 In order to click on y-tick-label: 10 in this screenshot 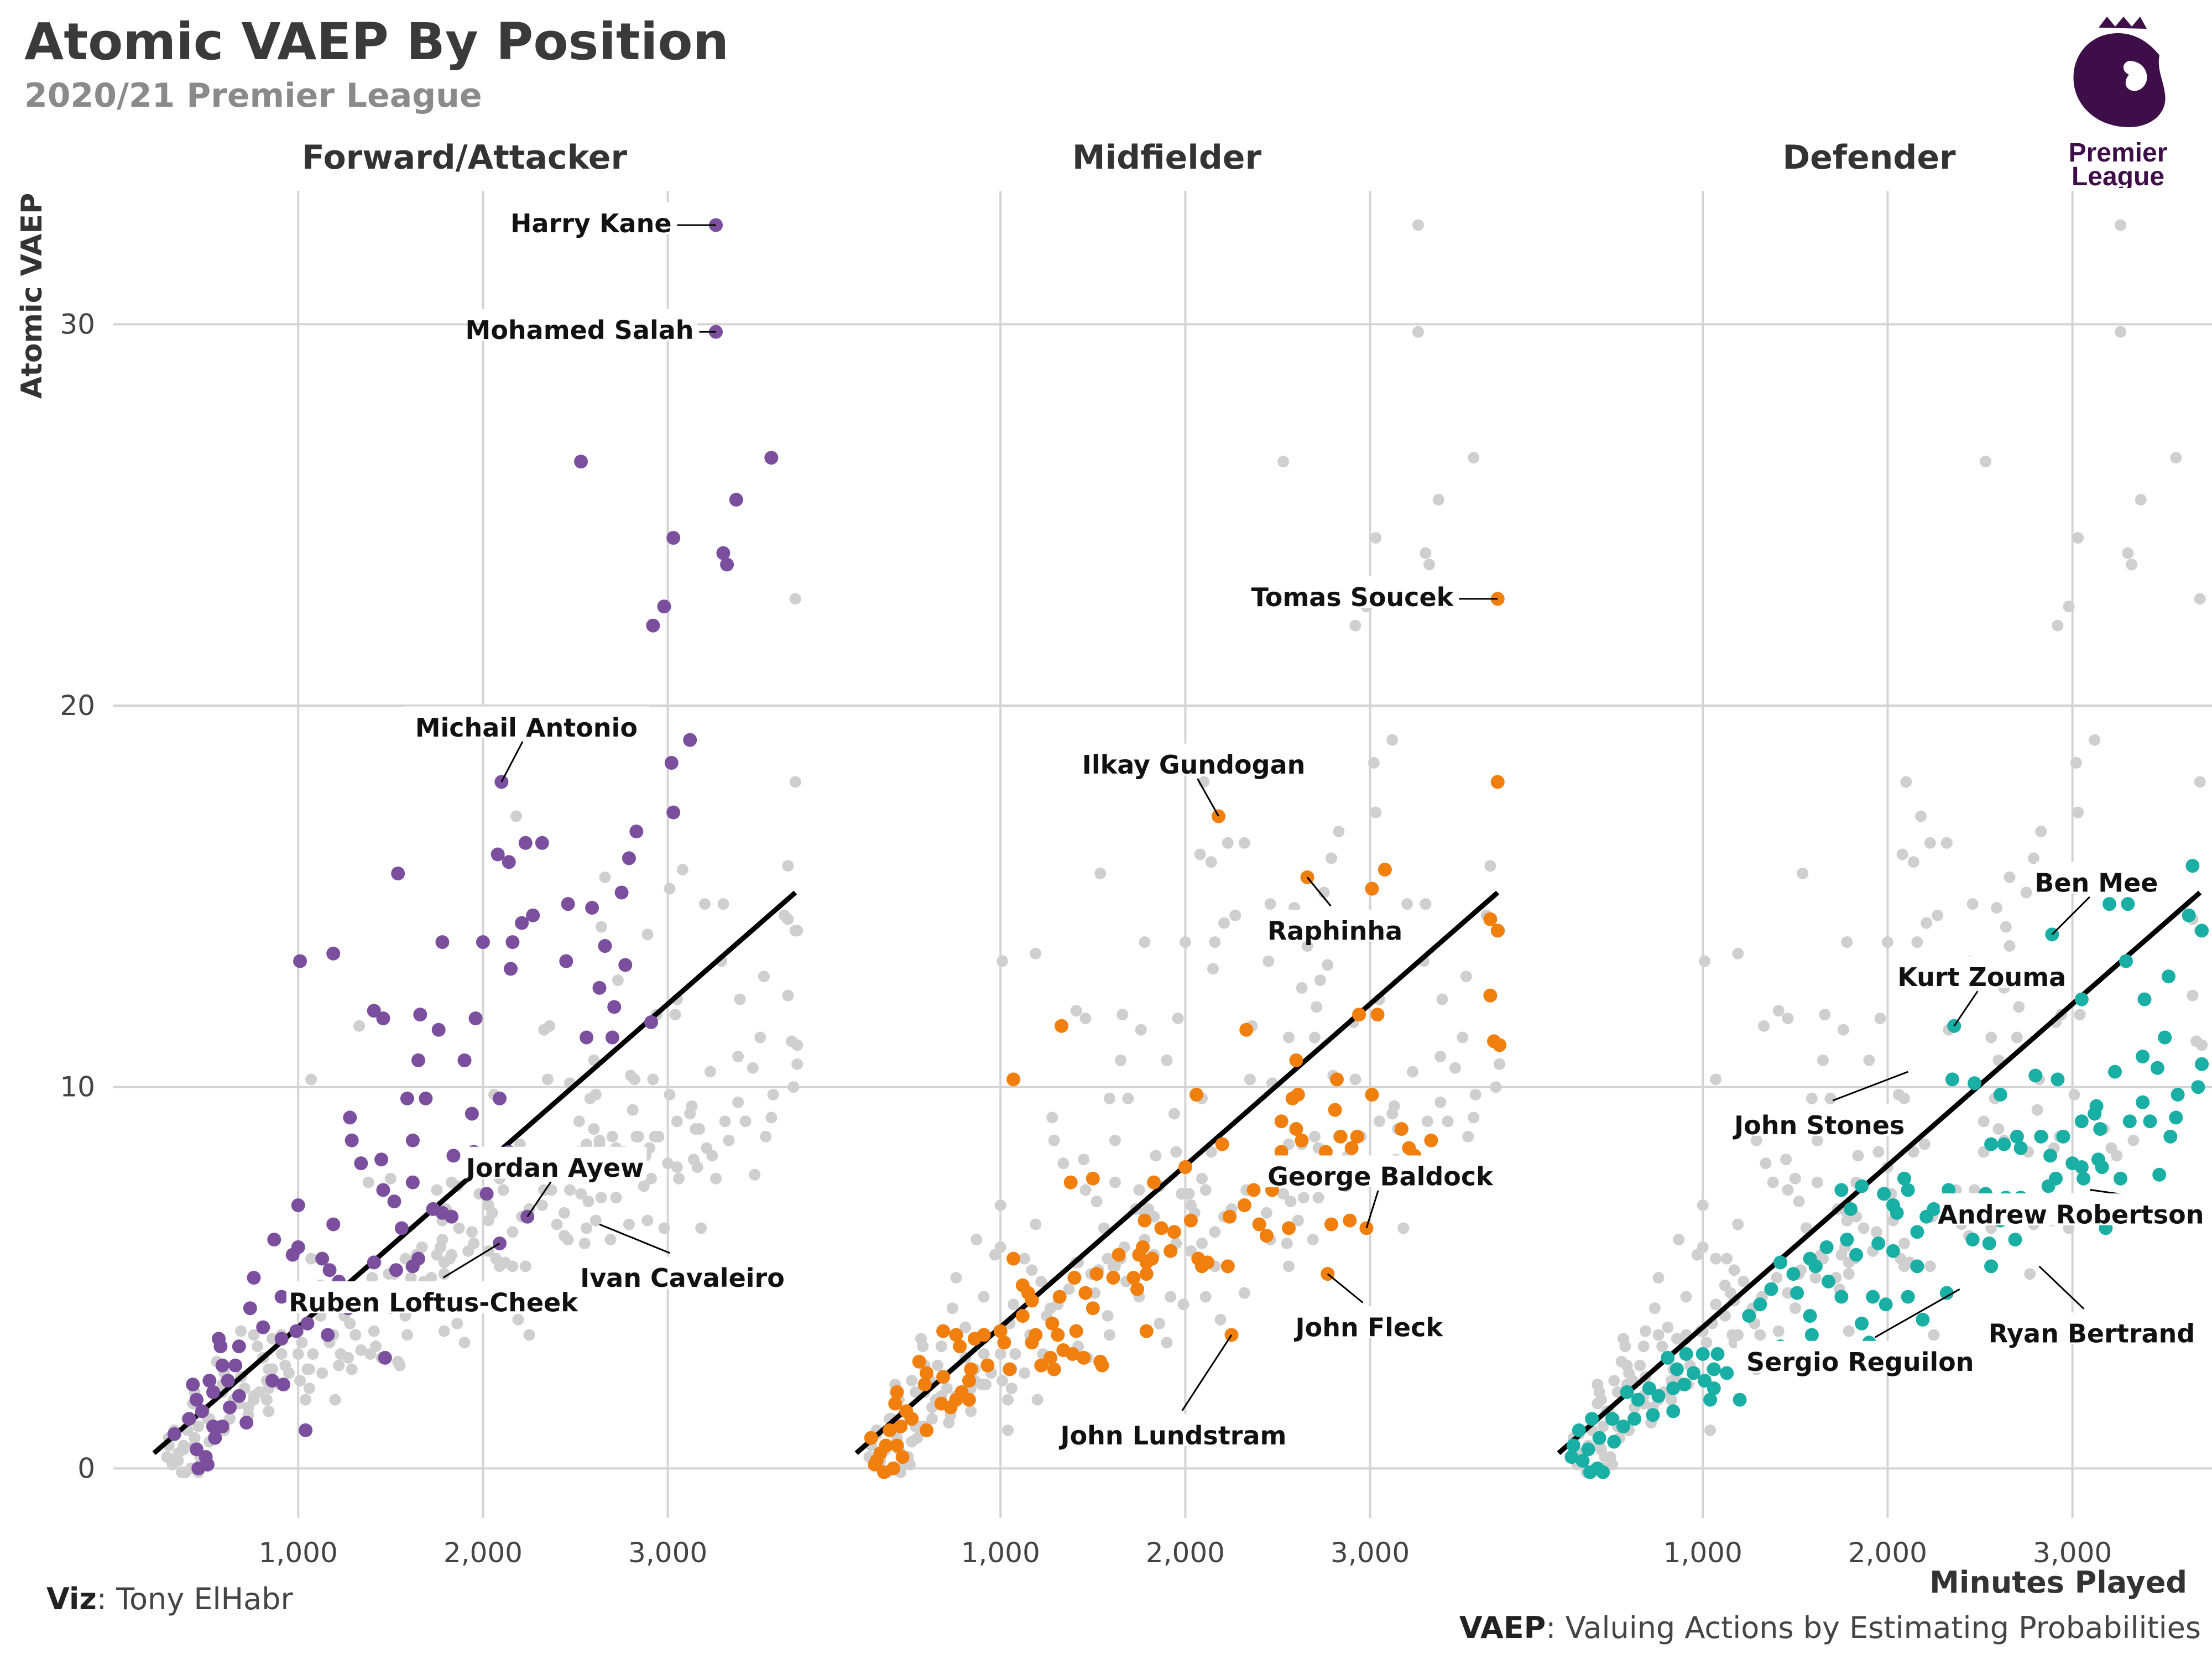, I will do `click(77, 1087)`.